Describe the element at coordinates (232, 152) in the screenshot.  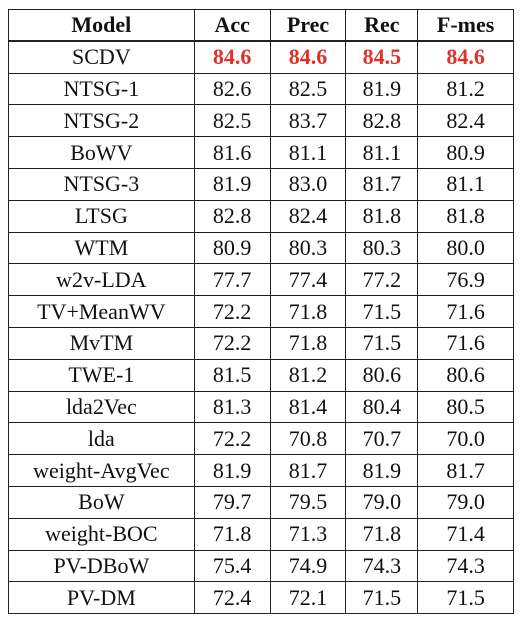
I see `acc-cell: 81.6` at that location.